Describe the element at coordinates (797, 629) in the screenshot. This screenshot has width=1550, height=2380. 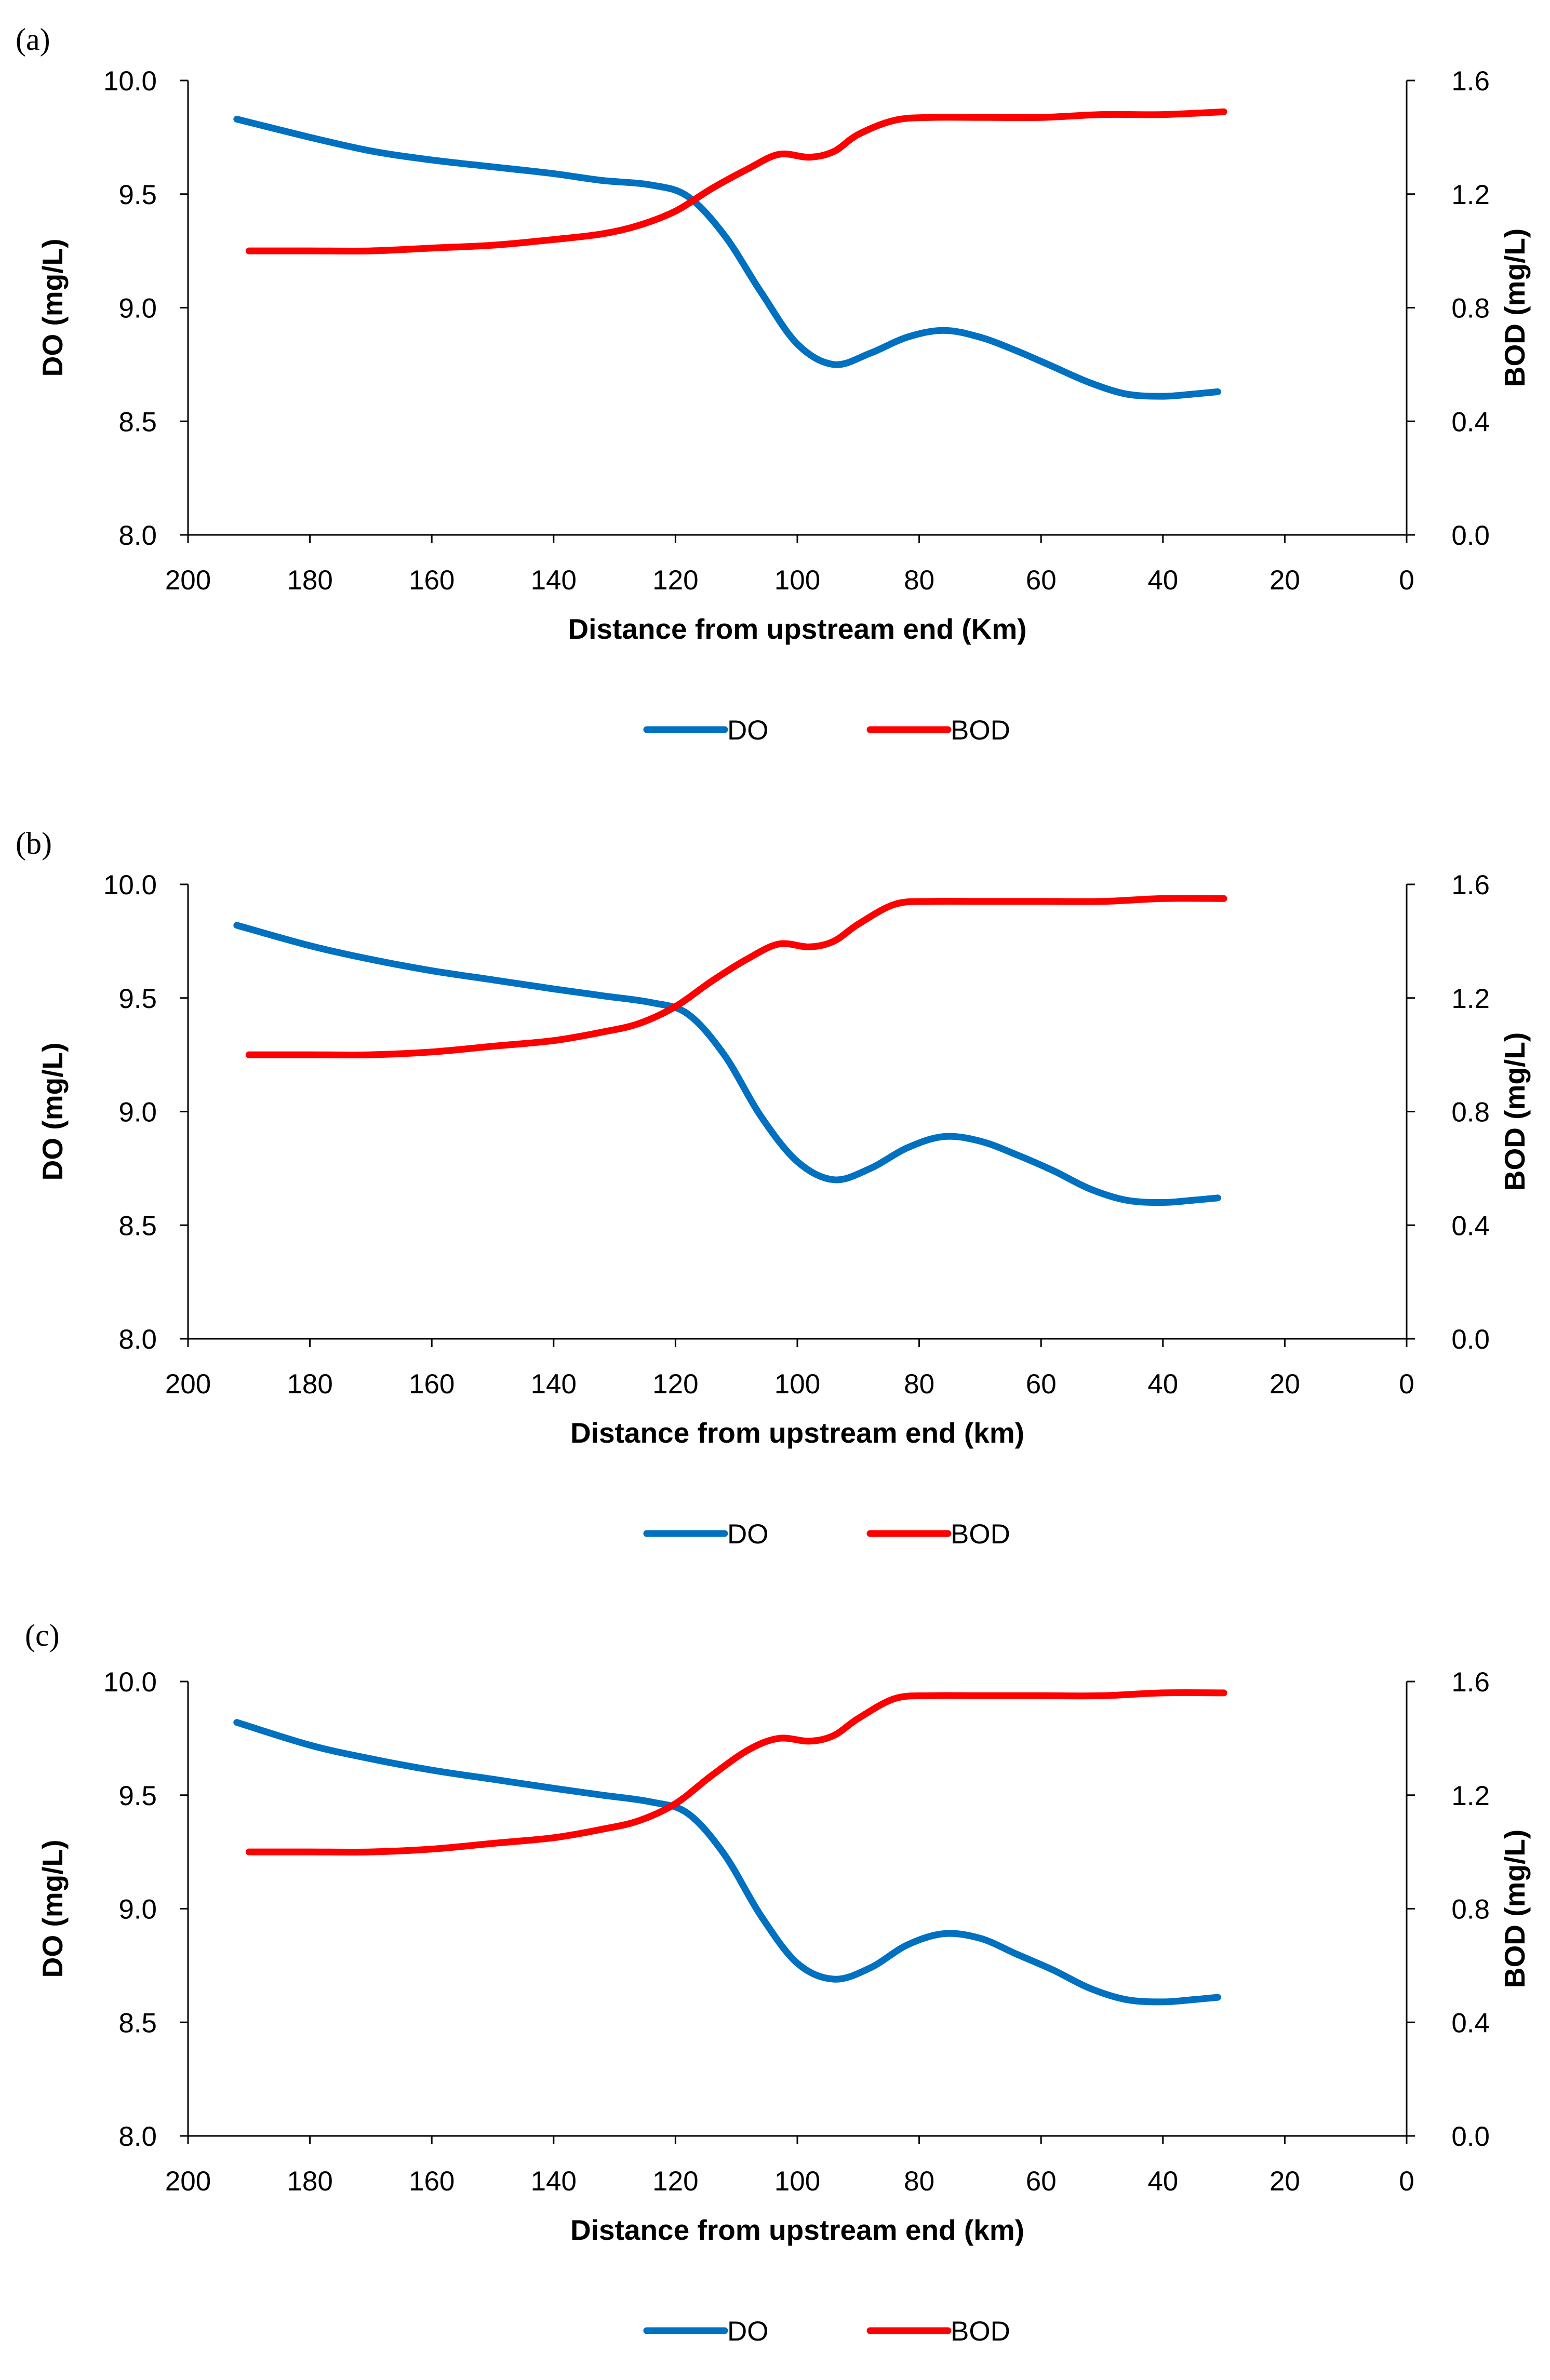
I see `x-axis-label: Distance from upstream end (Km)` at that location.